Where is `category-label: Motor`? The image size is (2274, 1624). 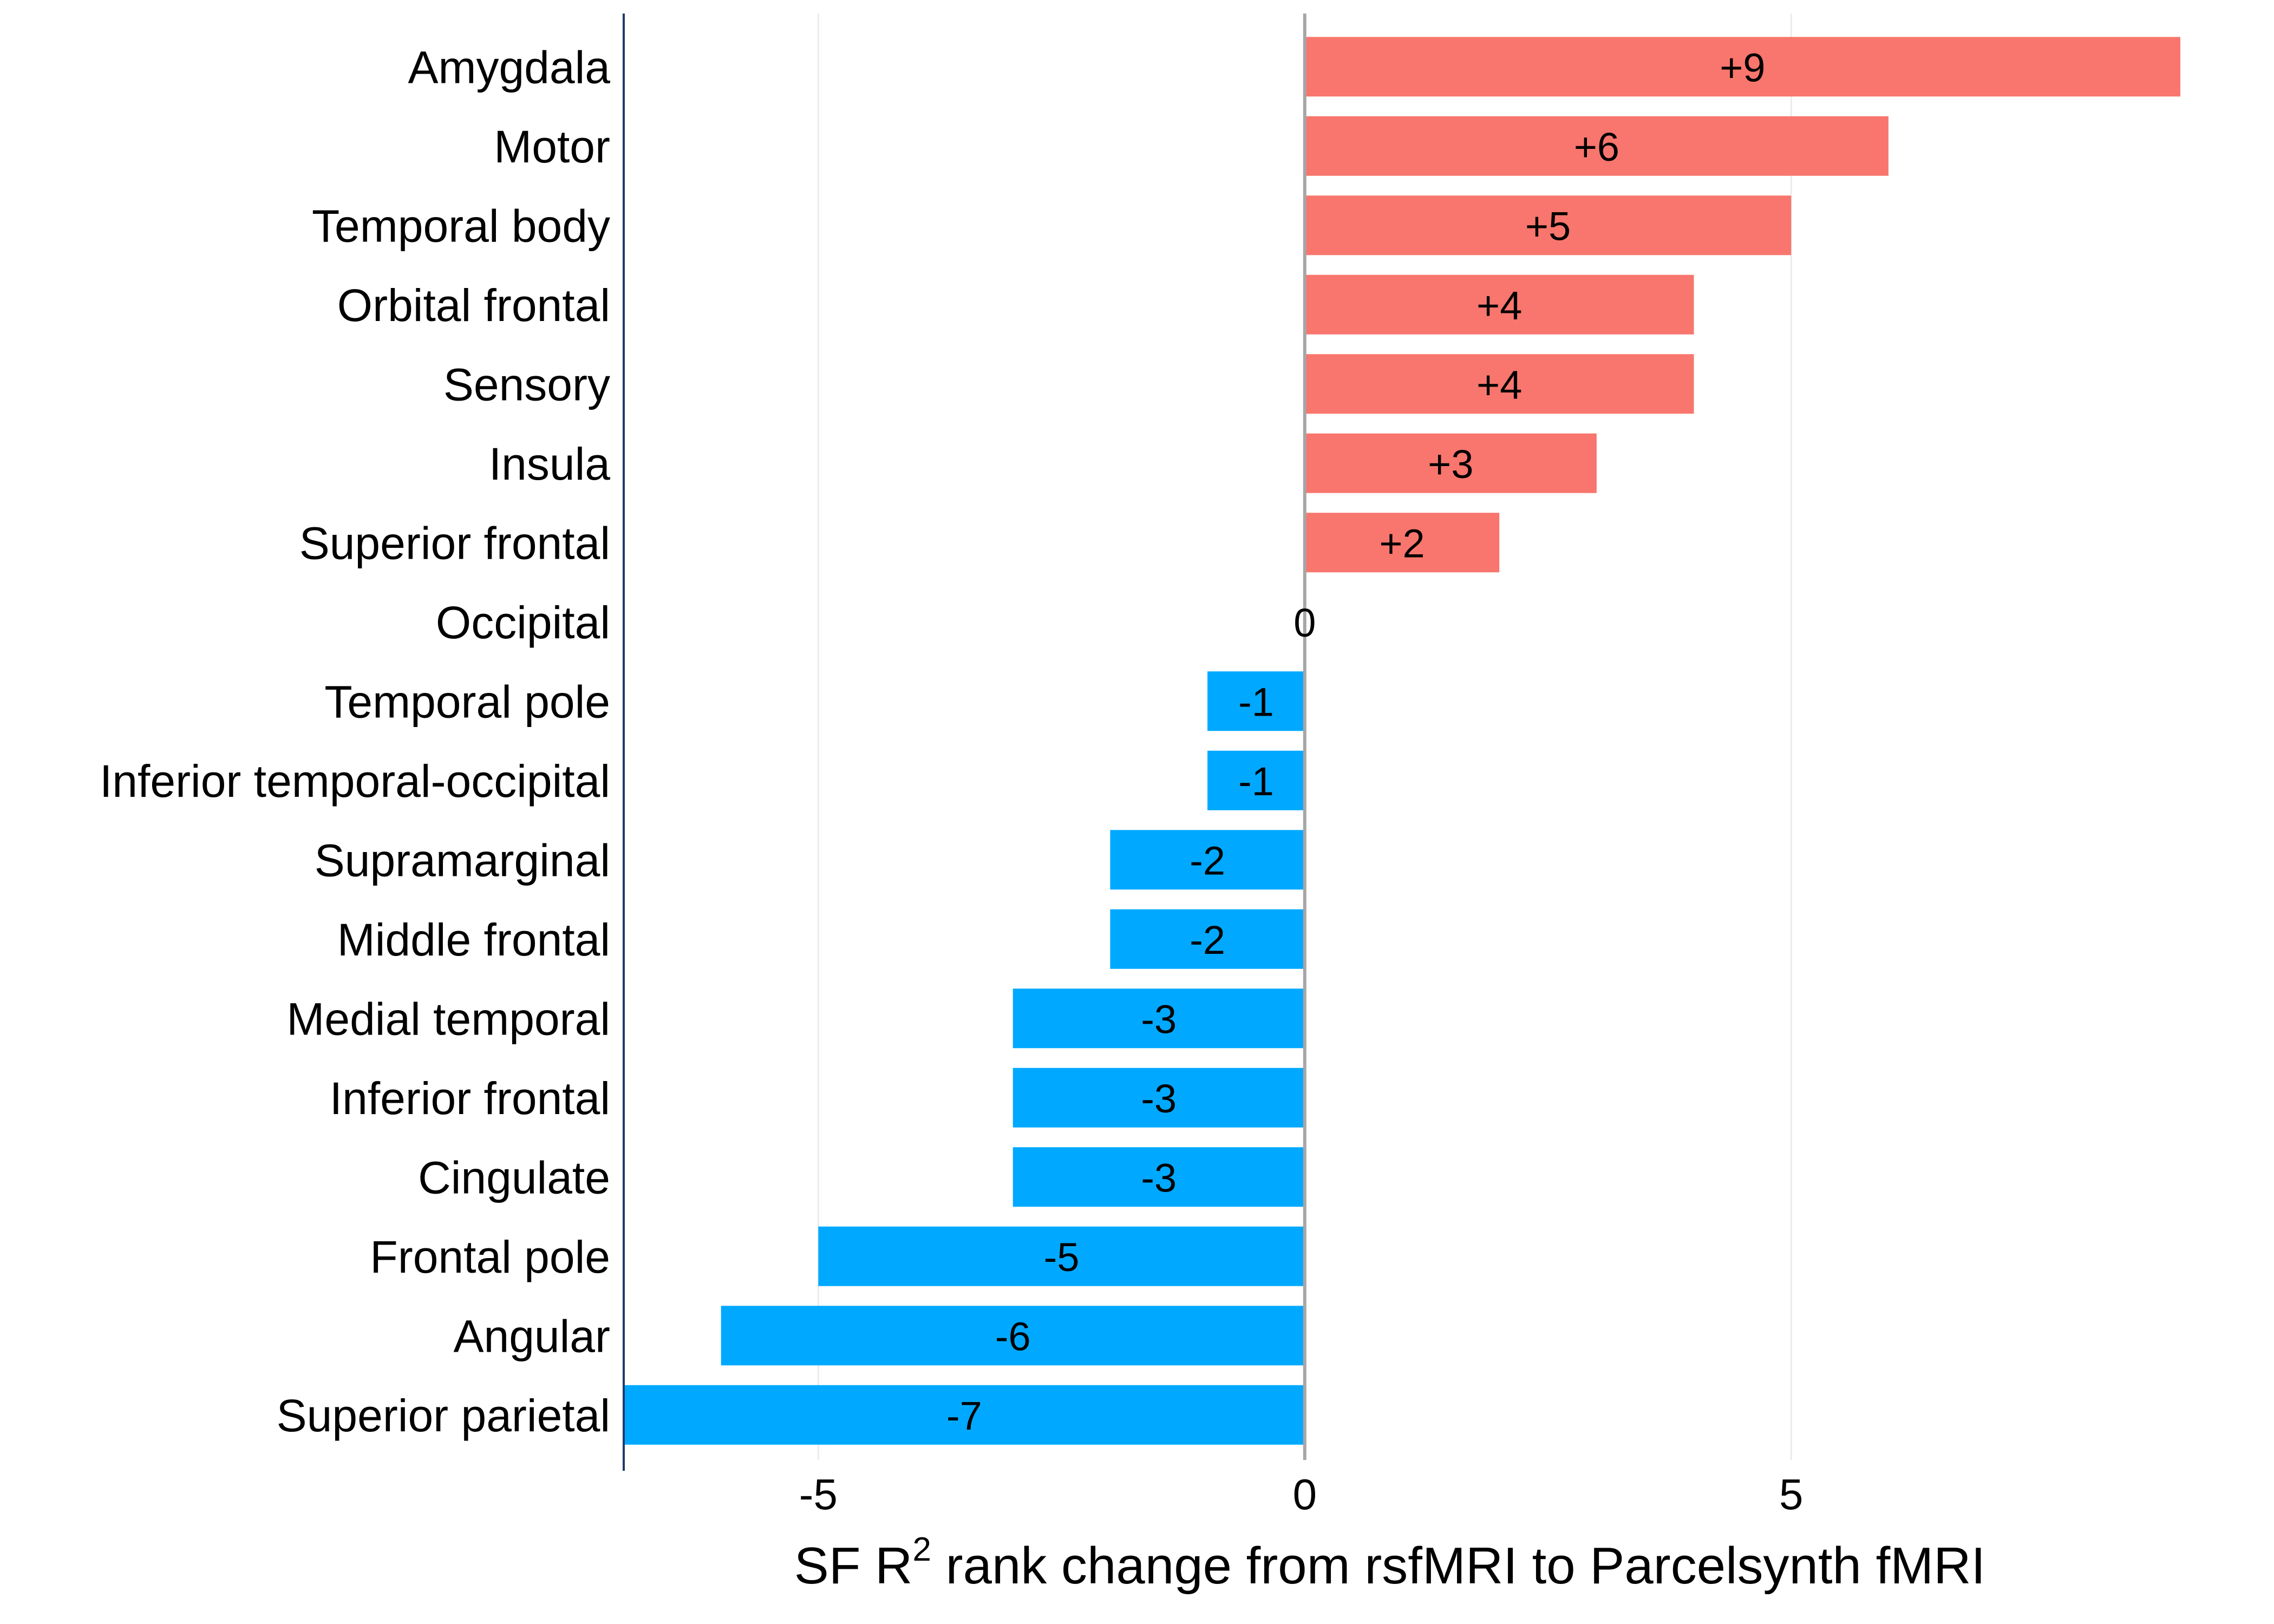 category-label: Motor is located at coordinates (552, 146).